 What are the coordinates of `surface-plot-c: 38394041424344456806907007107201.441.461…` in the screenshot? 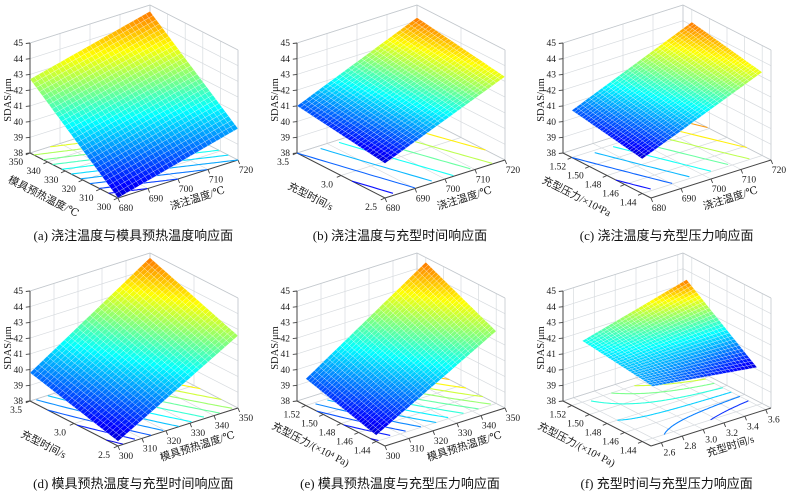 It's located at (661, 111).